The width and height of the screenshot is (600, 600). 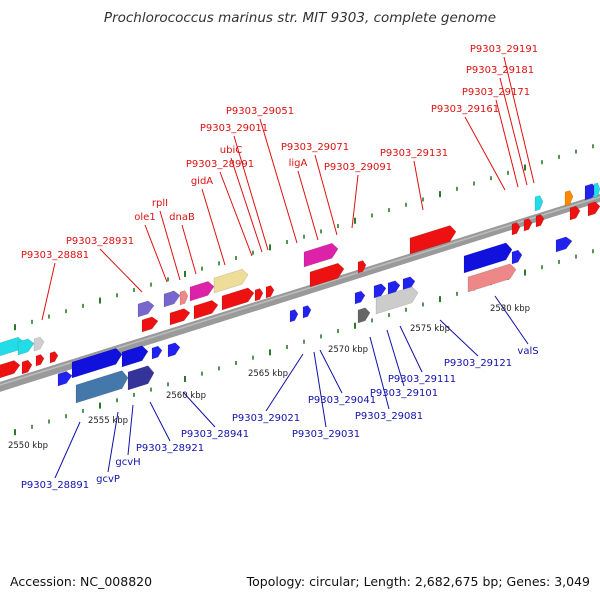 I want to click on reverse-gene-label-valS: valS, so click(x=527, y=351).